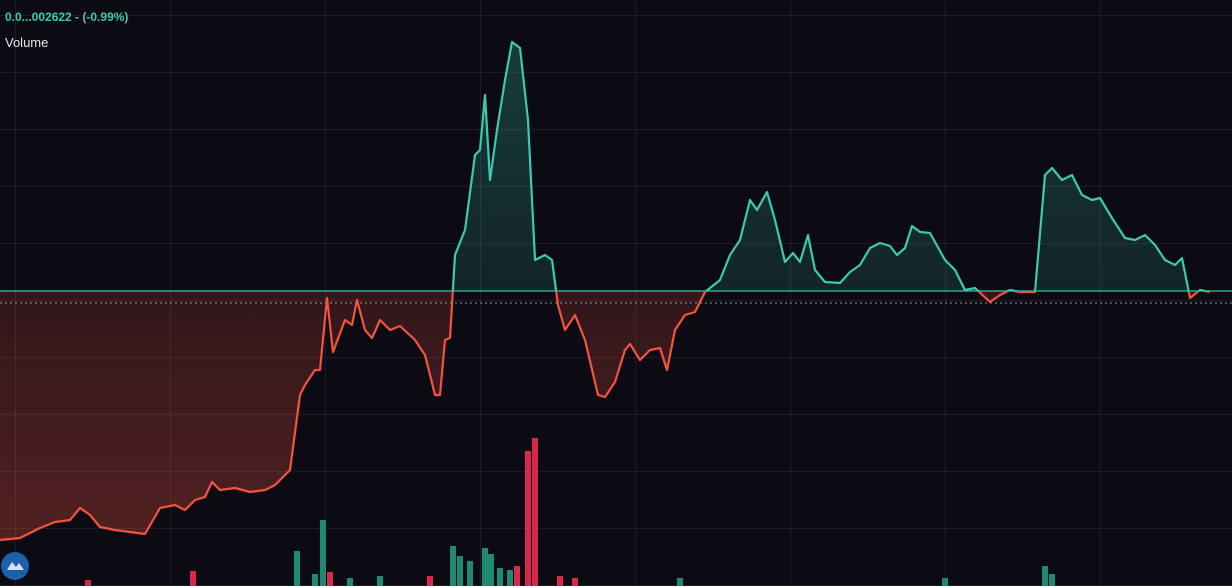 The height and width of the screenshot is (586, 1232). I want to click on price-text: 0.0...002622 - (-0.99%), so click(67, 17).